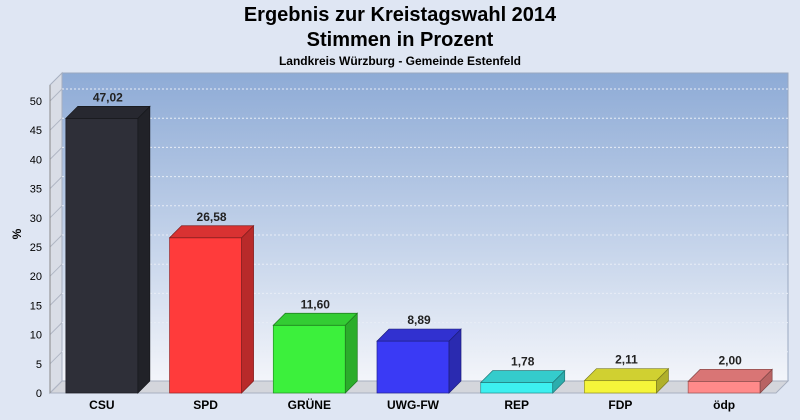 The width and height of the screenshot is (800, 420). Describe the element at coordinates (101, 405) in the screenshot. I see `x-tick-label: CSU` at that location.